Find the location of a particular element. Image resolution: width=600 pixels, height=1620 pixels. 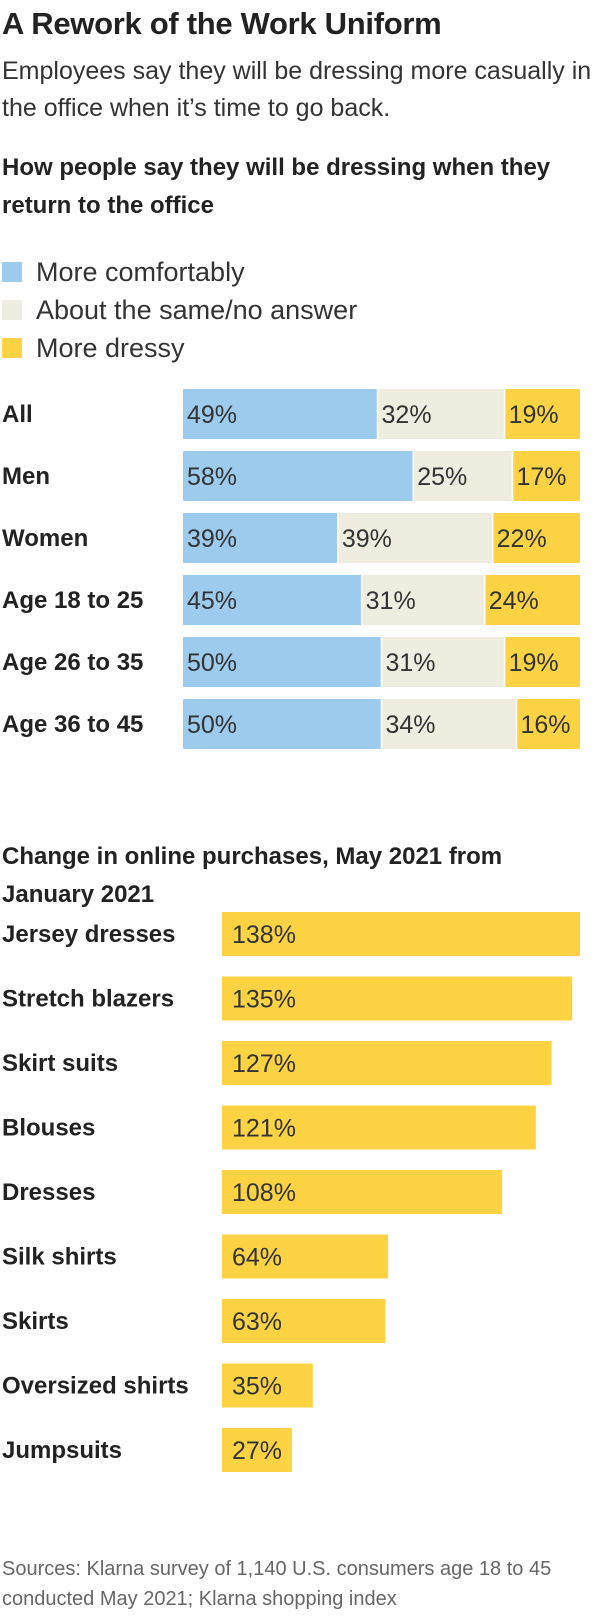

survey-data-label: 49% is located at coordinates (212, 415).